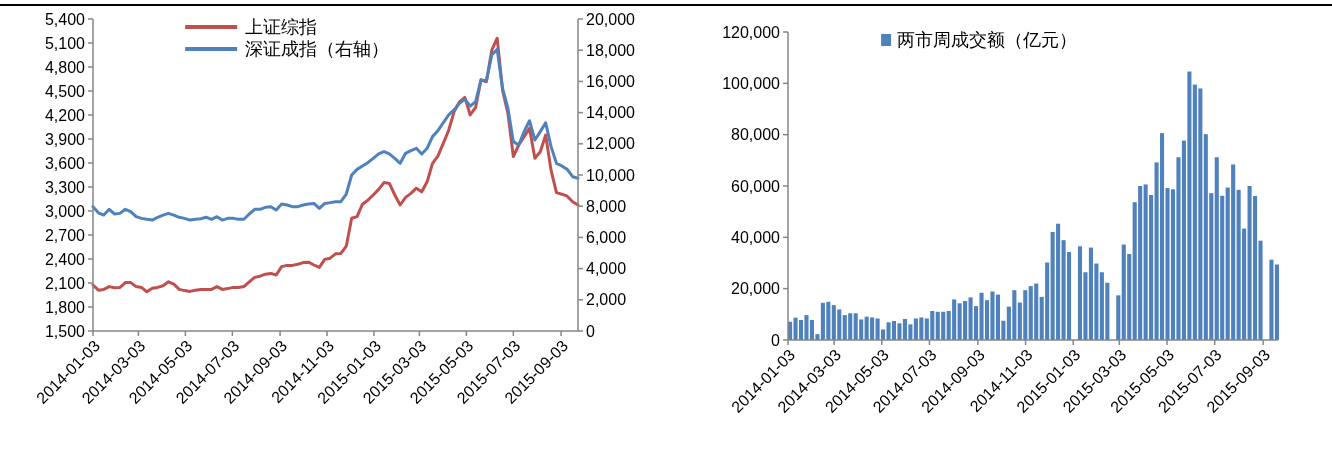 The width and height of the screenshot is (1332, 450). I want to click on y2-tick-label: 0, so click(590, 331).